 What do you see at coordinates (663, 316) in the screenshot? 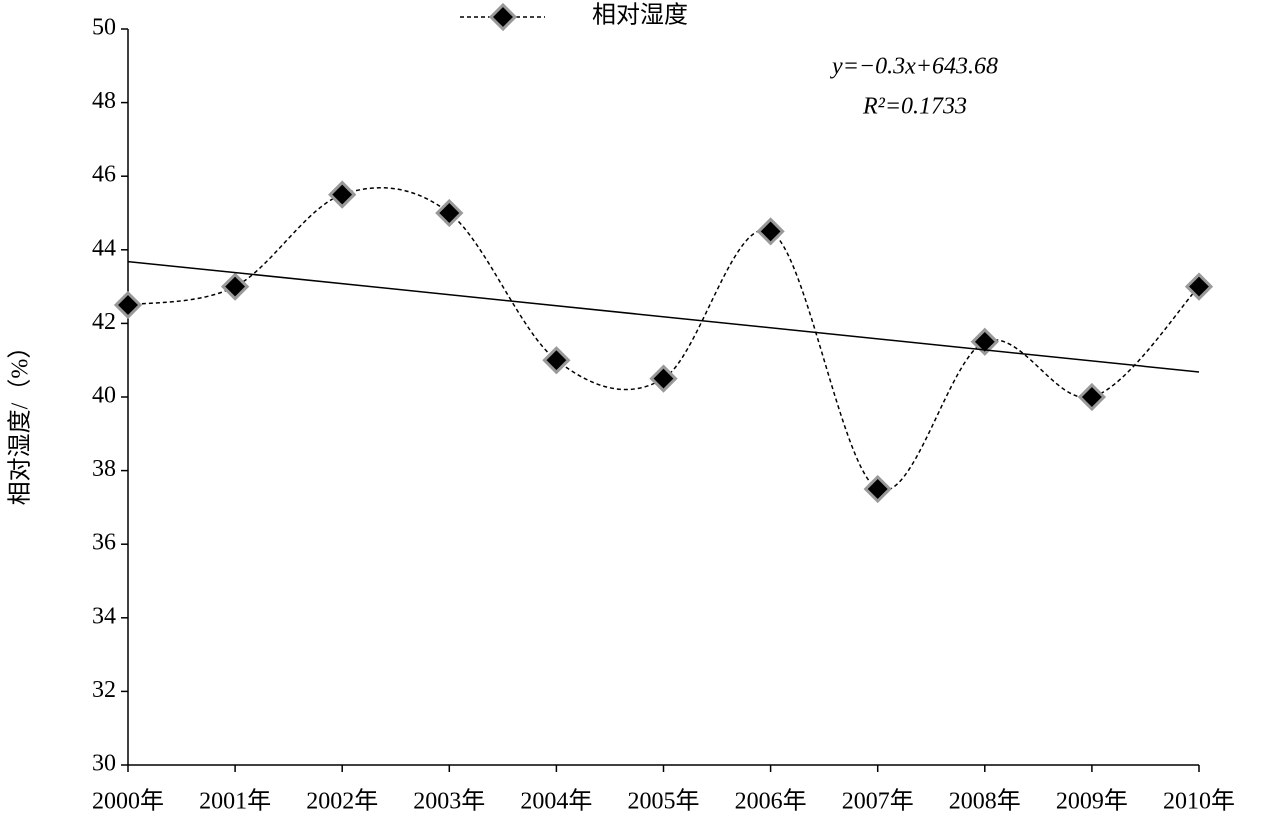
I see `trend-line` at bounding box center [663, 316].